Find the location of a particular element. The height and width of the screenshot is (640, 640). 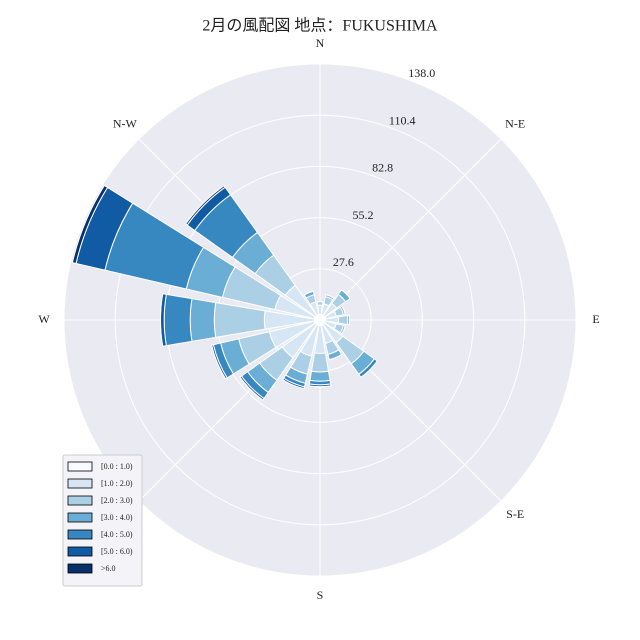

direction-label: N-E is located at coordinates (515, 124).